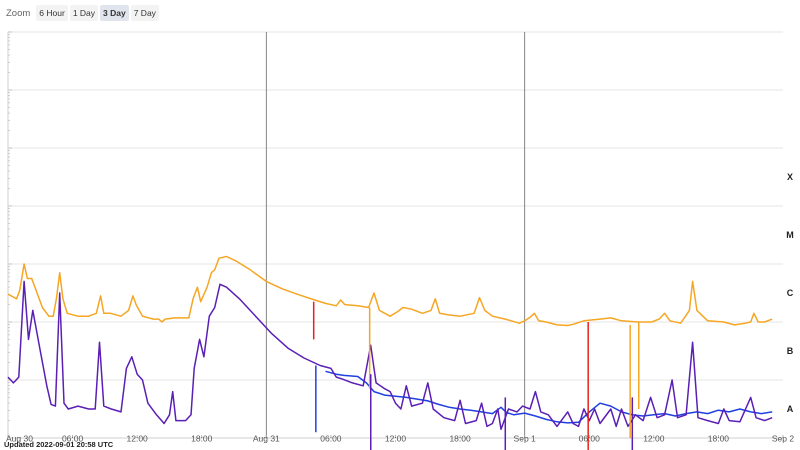  Describe the element at coordinates (18, 13) in the screenshot. I see `zoom-label: Zoom` at that location.